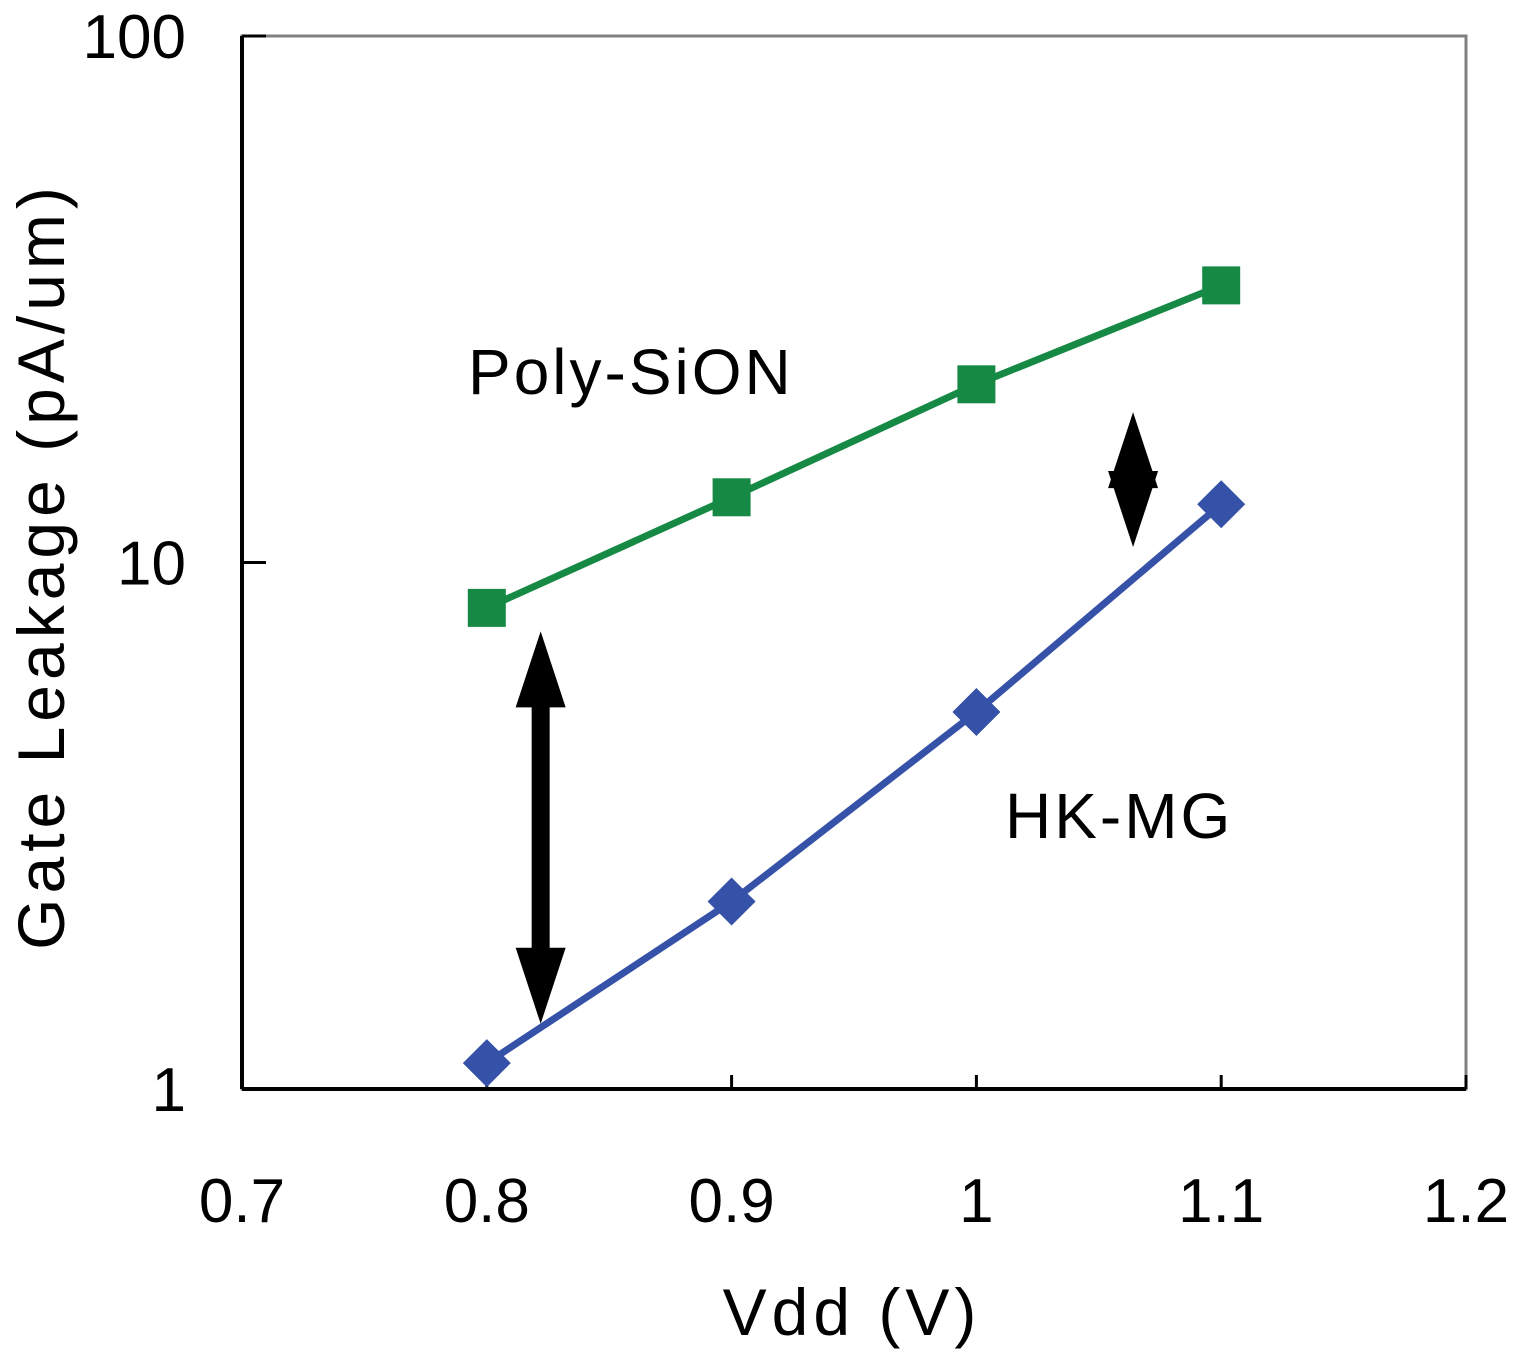 The width and height of the screenshot is (1522, 1364). Describe the element at coordinates (976, 1201) in the screenshot. I see `x-tick-label-3: 1` at that location.